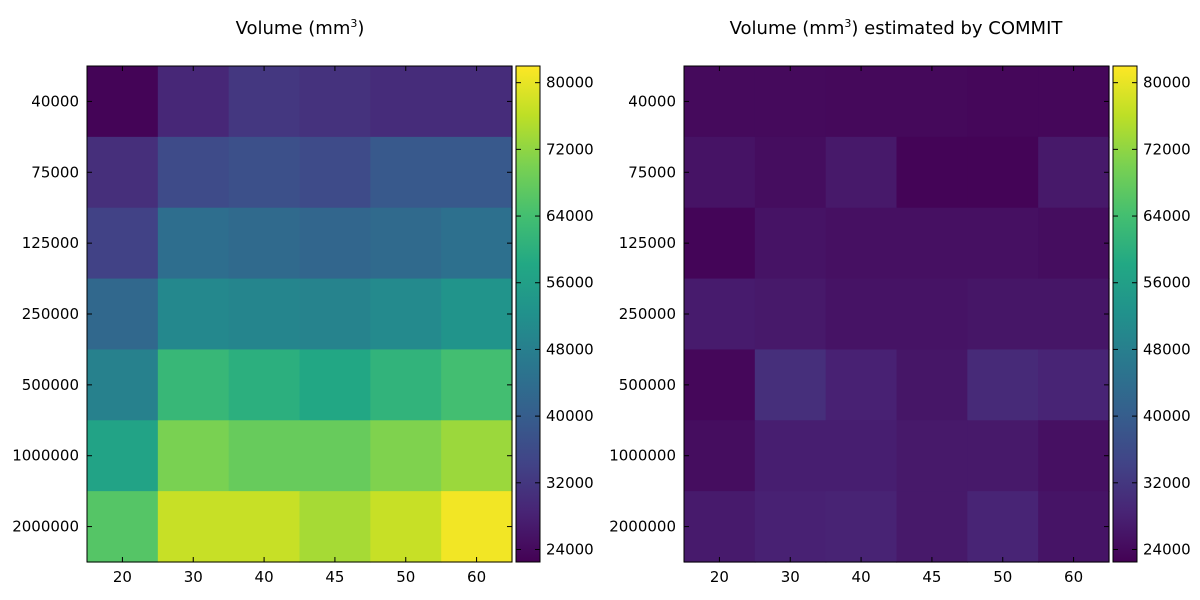  Describe the element at coordinates (1167, 283) in the screenshot. I see `colorbar-tick-label: 56000` at that location.